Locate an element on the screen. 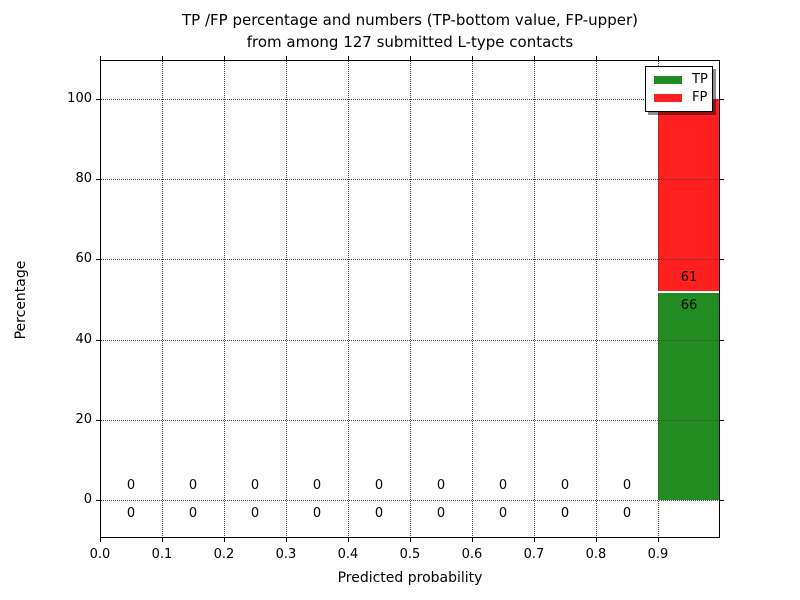 Image resolution: width=800 pixels, height=600 pixels. legend-label-fp: FP is located at coordinates (700, 97).